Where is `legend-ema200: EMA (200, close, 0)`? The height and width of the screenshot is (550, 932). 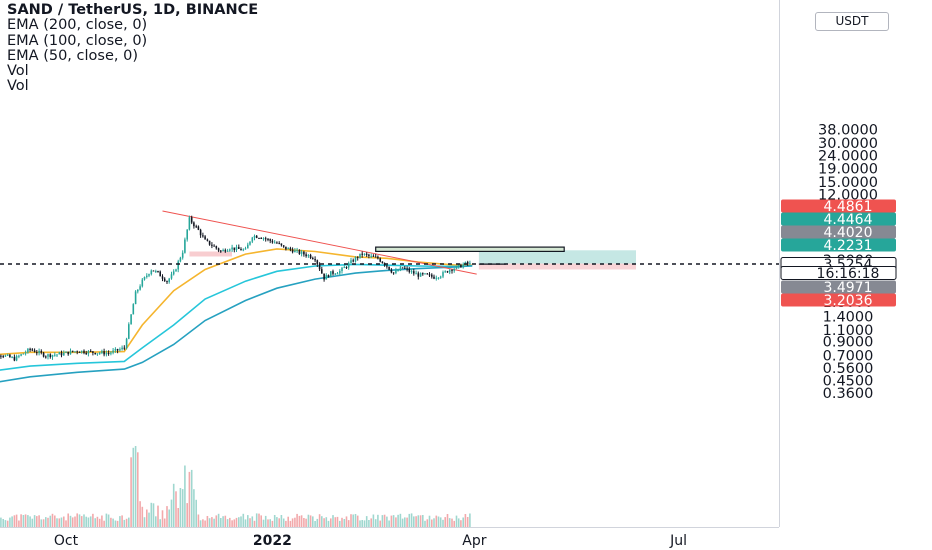 legend-ema200: EMA (200, close, 0) is located at coordinates (77, 25).